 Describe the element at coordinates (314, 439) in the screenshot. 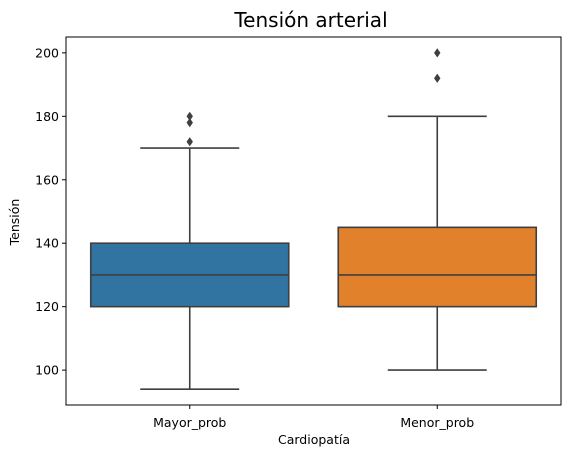

I see `x-axis-label: Cardiopatía` at that location.